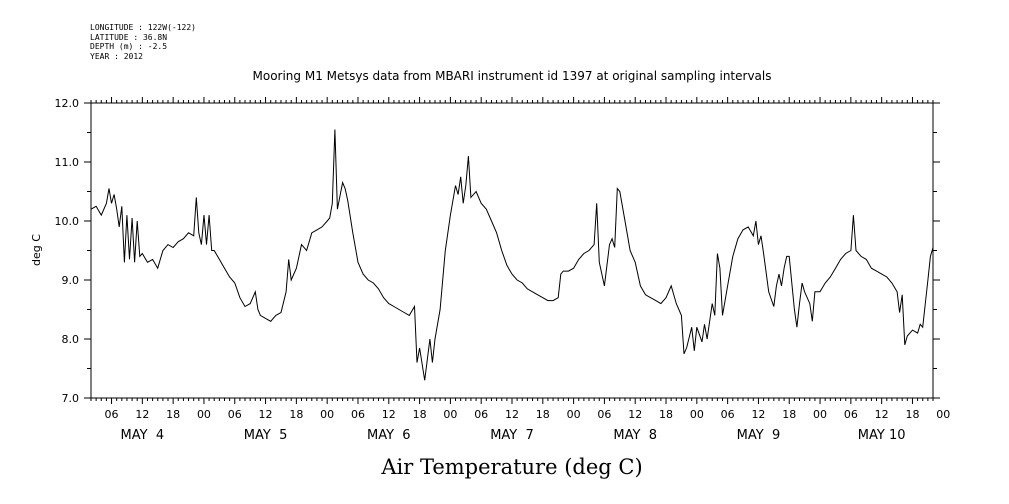 The height and width of the screenshot is (504, 1009). I want to click on y-axis-label: deg C, so click(36, 250).